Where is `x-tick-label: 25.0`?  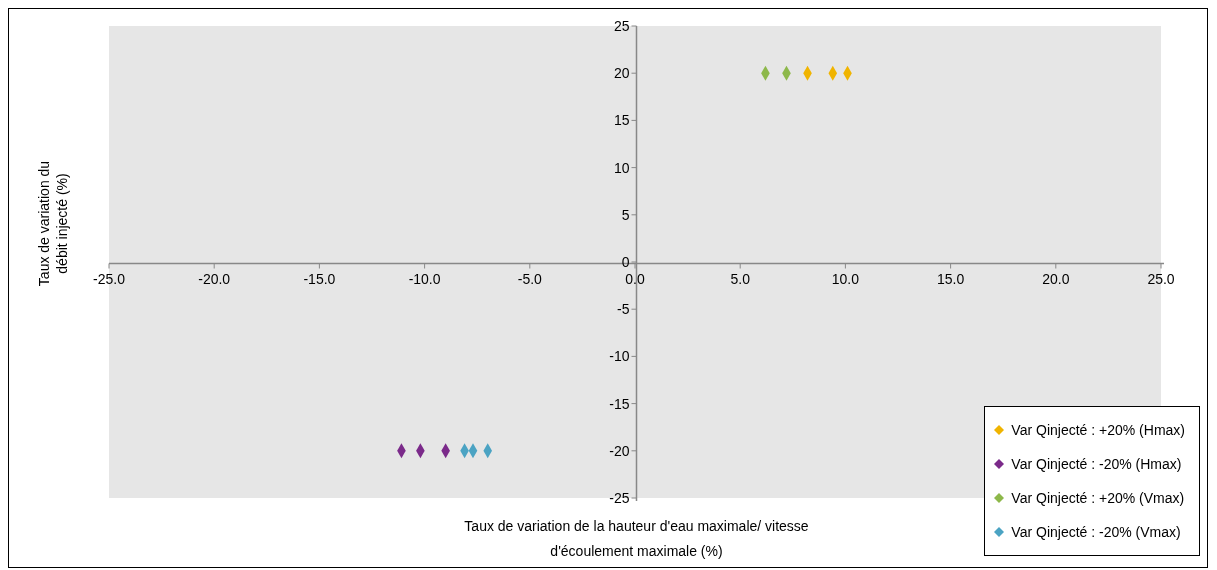 x-tick-label: 25.0 is located at coordinates (1161, 278).